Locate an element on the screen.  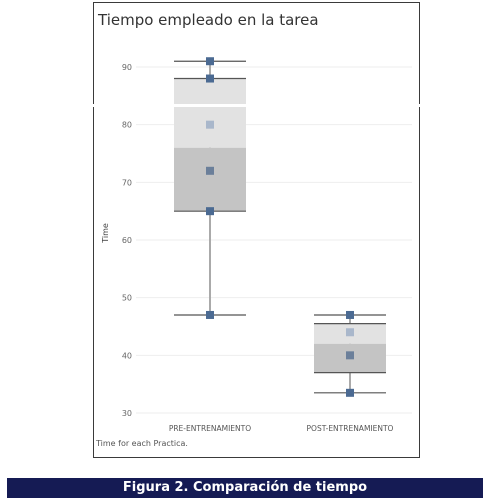
x-category-label-post: POST-ENTRENAMIENTO is located at coordinates (350, 428).